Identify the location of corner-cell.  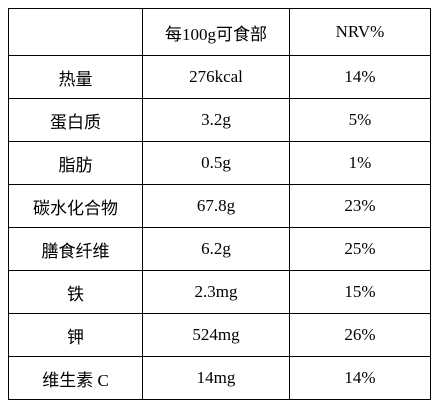
(75, 32).